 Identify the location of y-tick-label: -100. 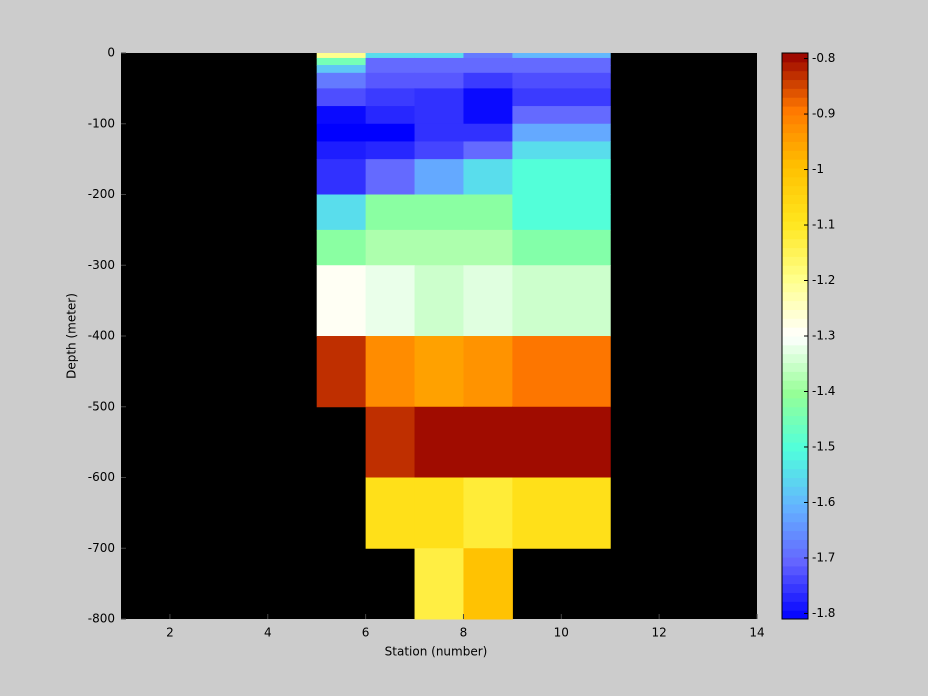
(101, 123).